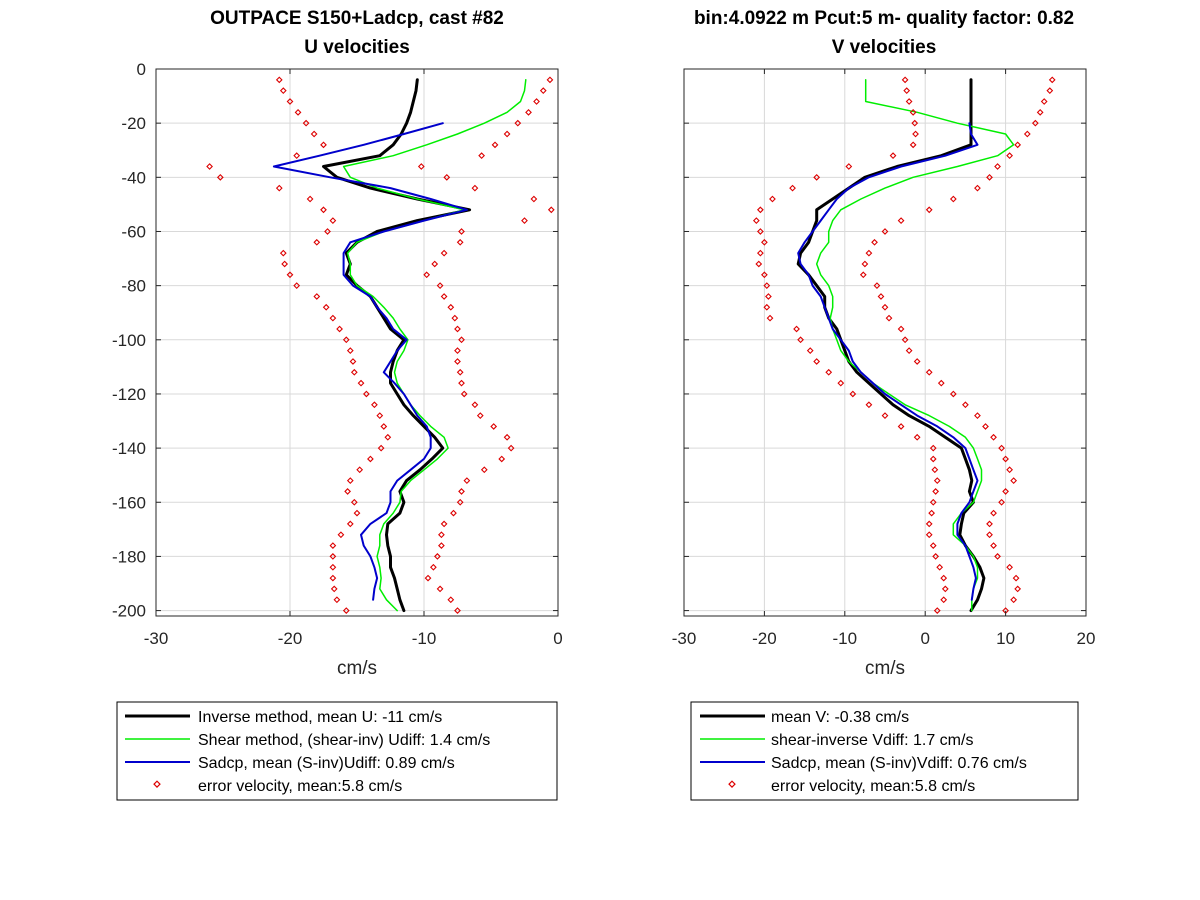 The image size is (1200, 900). Describe the element at coordinates (357, 668) in the screenshot. I see `u-xlabel: cm/s` at that location.